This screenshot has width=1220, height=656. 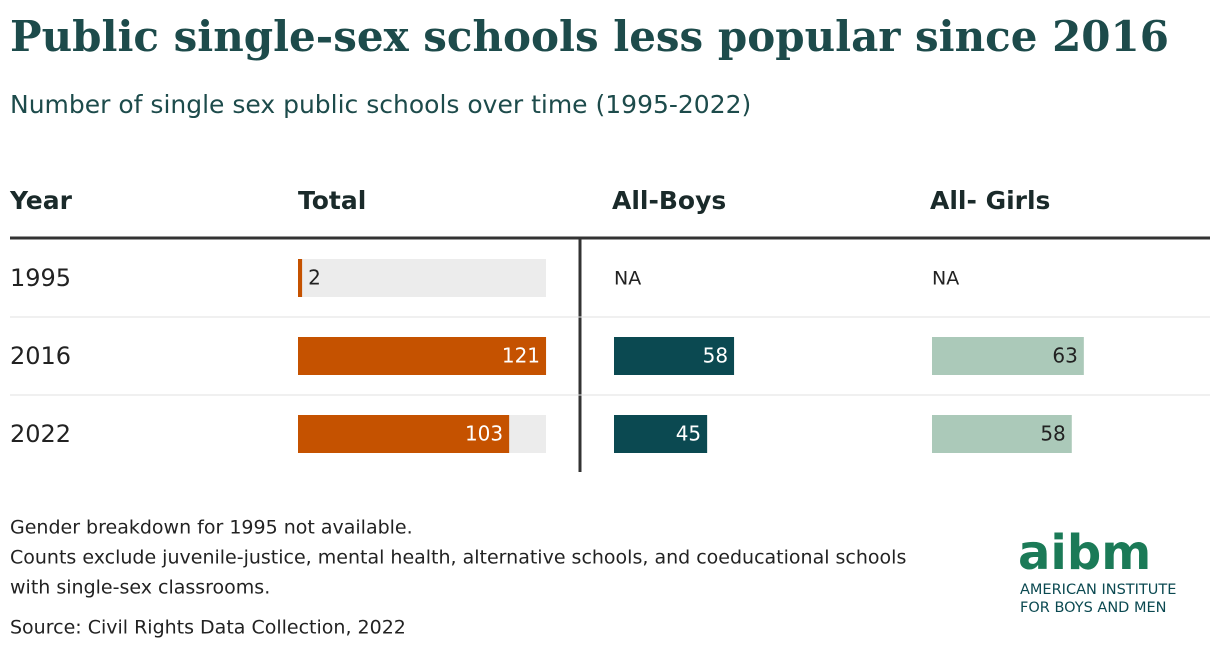 I want to click on value-label: 45, so click(x=688, y=434).